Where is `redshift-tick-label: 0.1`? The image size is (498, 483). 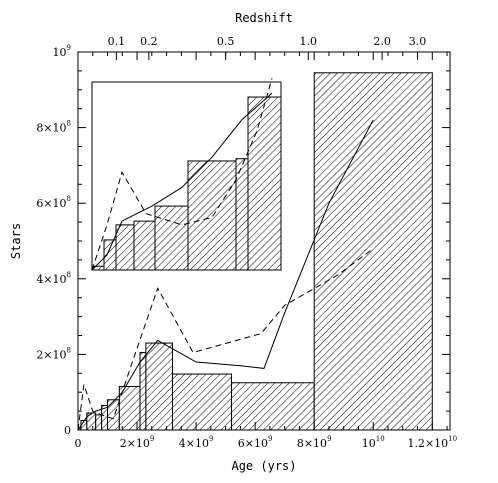 redshift-tick-label: 0.1 is located at coordinates (117, 41).